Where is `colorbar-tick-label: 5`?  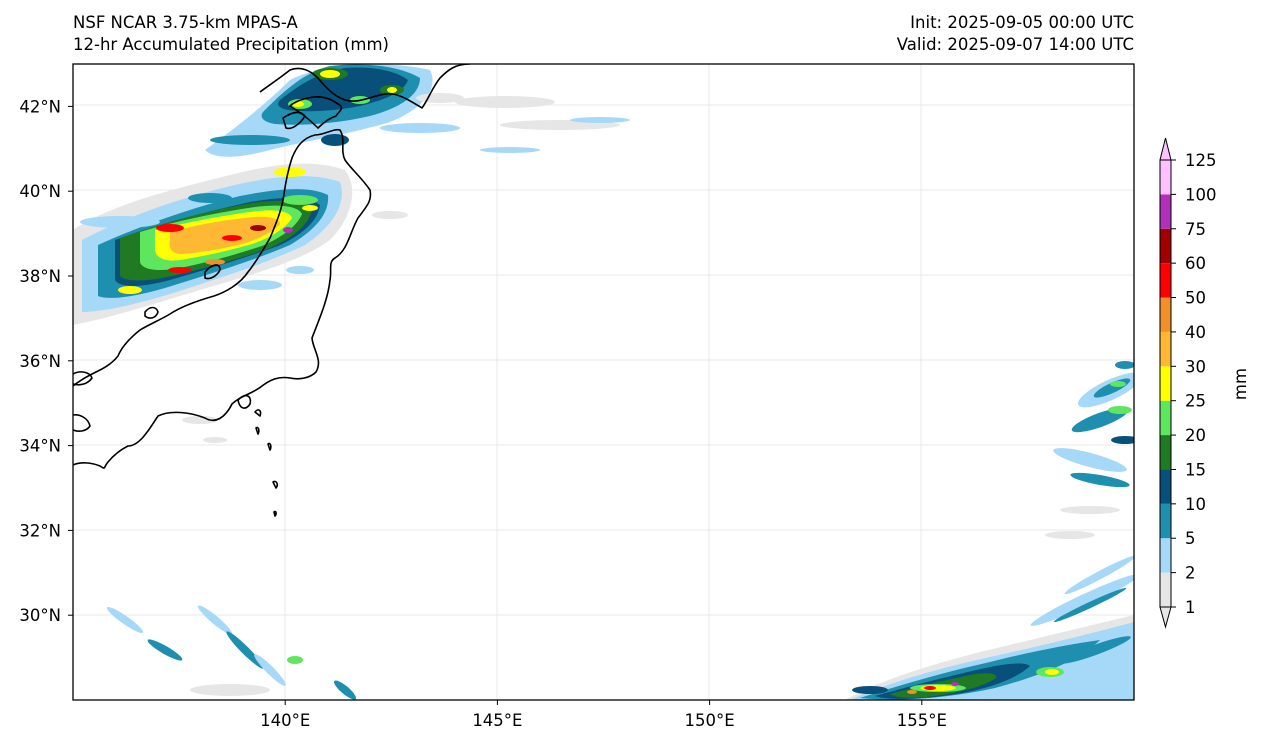 colorbar-tick-label: 5 is located at coordinates (1190, 538).